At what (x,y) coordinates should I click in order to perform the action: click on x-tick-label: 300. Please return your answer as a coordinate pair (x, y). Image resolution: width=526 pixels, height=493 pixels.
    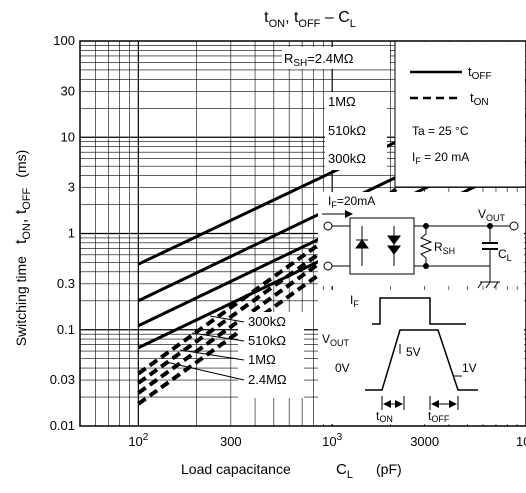
    Looking at the image, I should click on (231, 441).